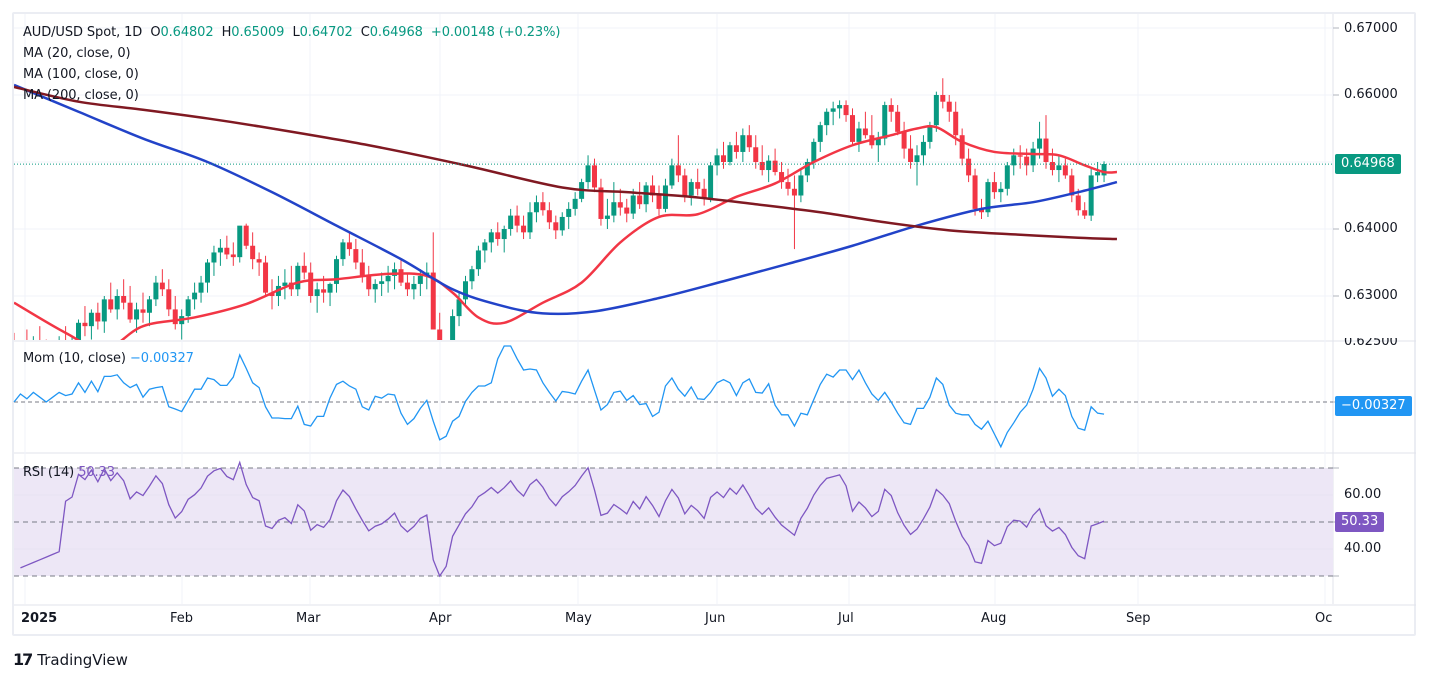 This screenshot has height=681, width=1429. Describe the element at coordinates (1363, 494) in the screenshot. I see `rsi-tick-60: 60.00` at that location.